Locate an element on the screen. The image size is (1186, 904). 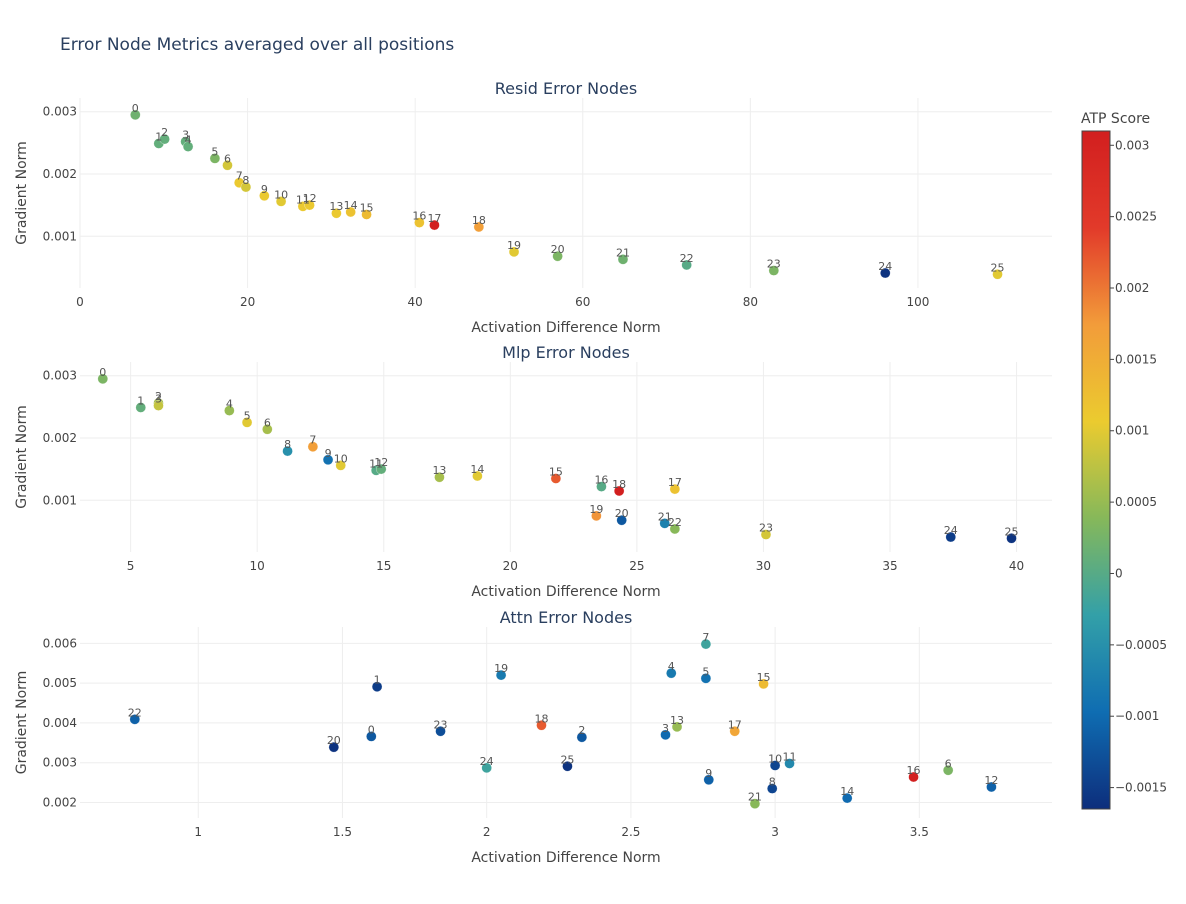
y-axis-title: Gradient Norm is located at coordinates (22, 457).